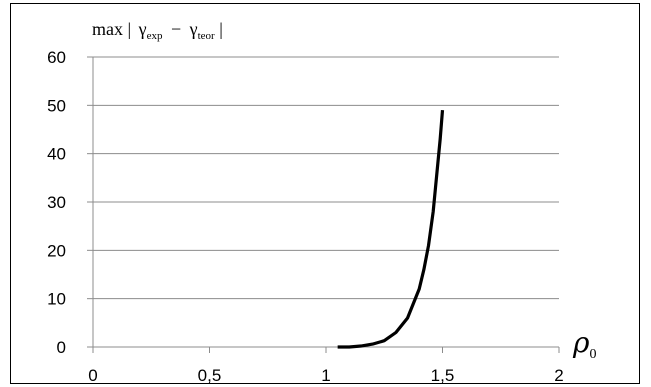  Describe the element at coordinates (443, 375) in the screenshot. I see `x-tick-label: 1,5` at that location.